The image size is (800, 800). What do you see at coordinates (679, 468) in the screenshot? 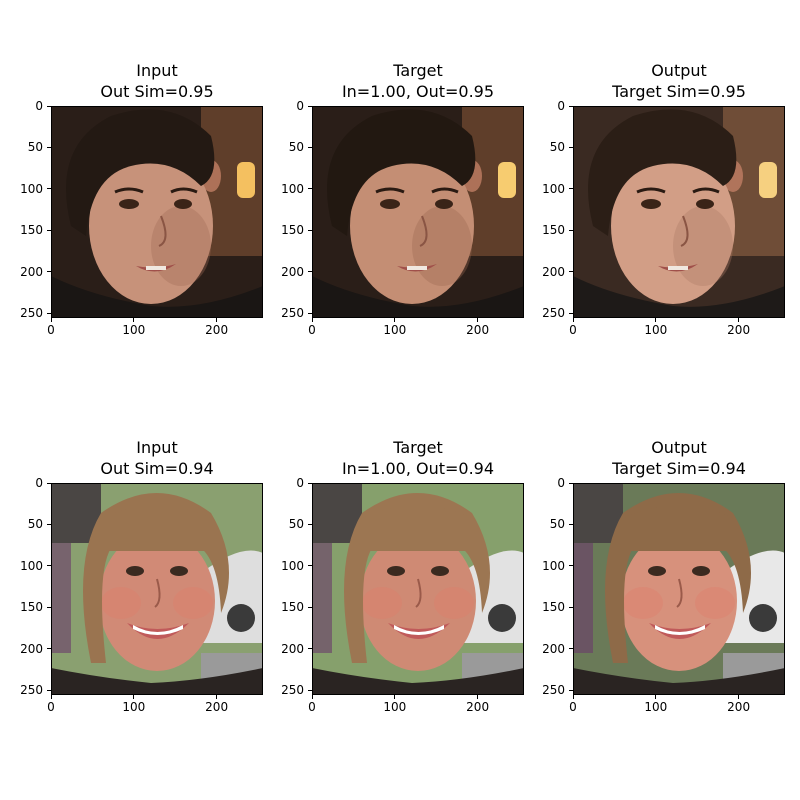
I see `panel-title-line2: Target Sim=0.94` at bounding box center [679, 468].